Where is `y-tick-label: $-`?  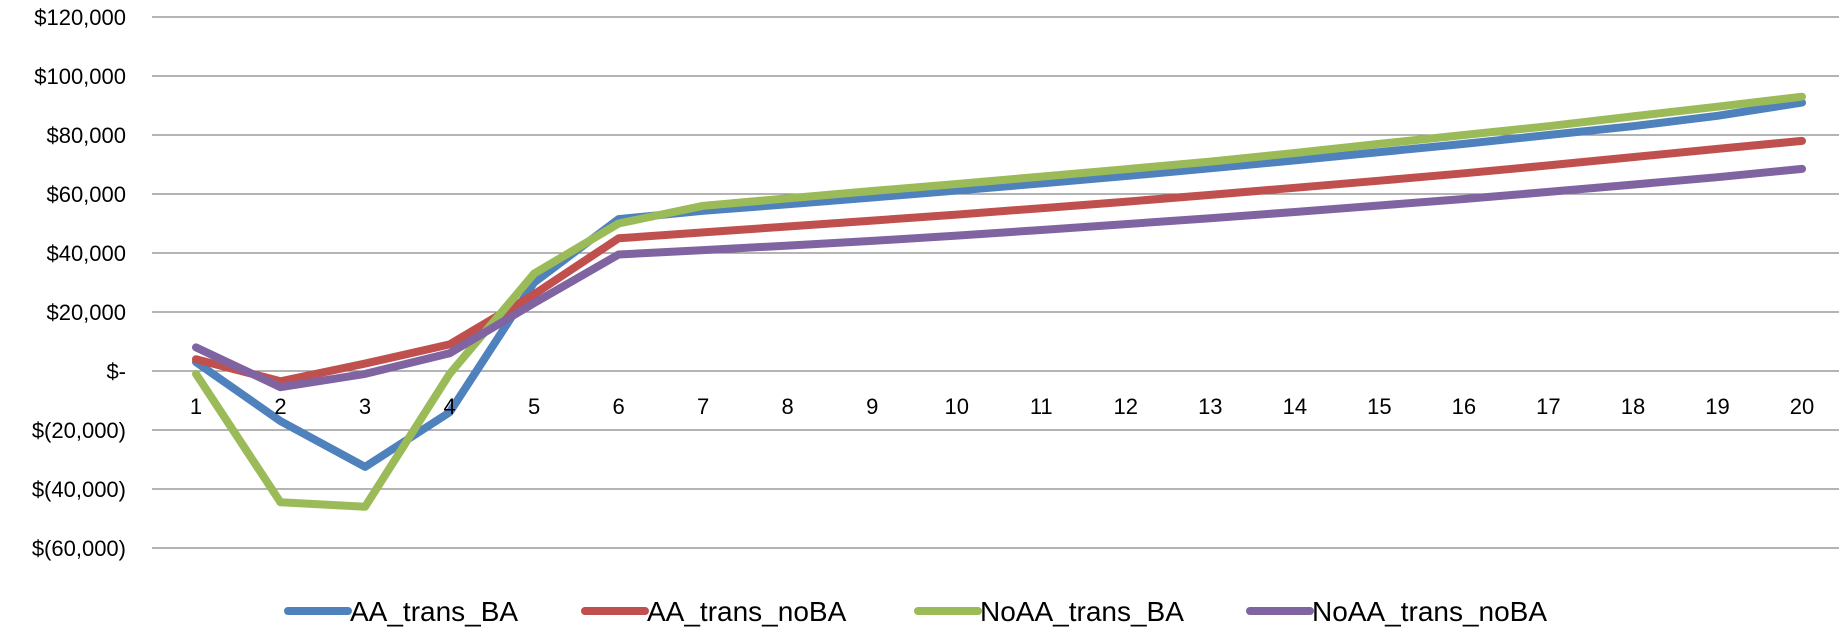
y-tick-label: $- is located at coordinates (116, 371).